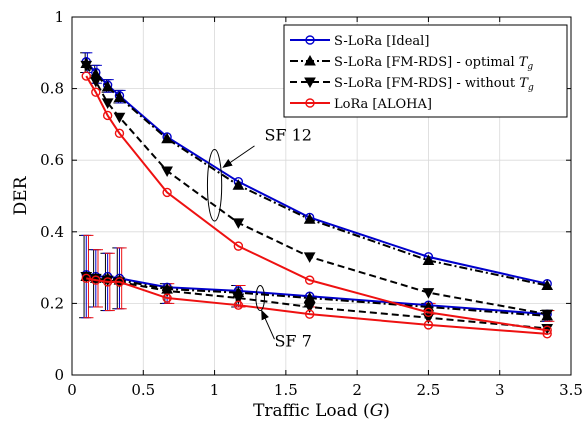  I want to click on annotation-label: SF 7, so click(292, 340).